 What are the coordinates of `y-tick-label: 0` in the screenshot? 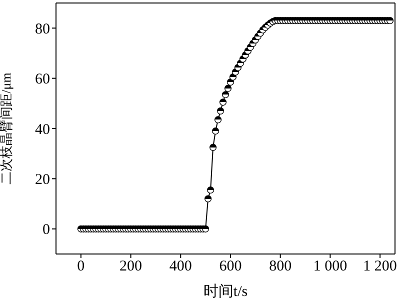 It's located at (46, 230).